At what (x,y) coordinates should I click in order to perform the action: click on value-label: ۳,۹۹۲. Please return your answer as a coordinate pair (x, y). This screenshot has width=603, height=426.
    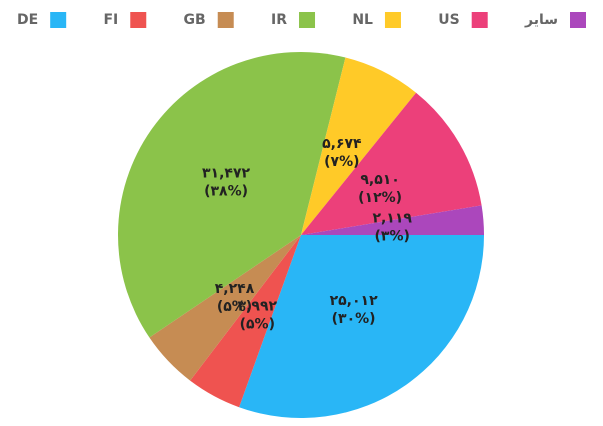
    Looking at the image, I should click on (258, 306).